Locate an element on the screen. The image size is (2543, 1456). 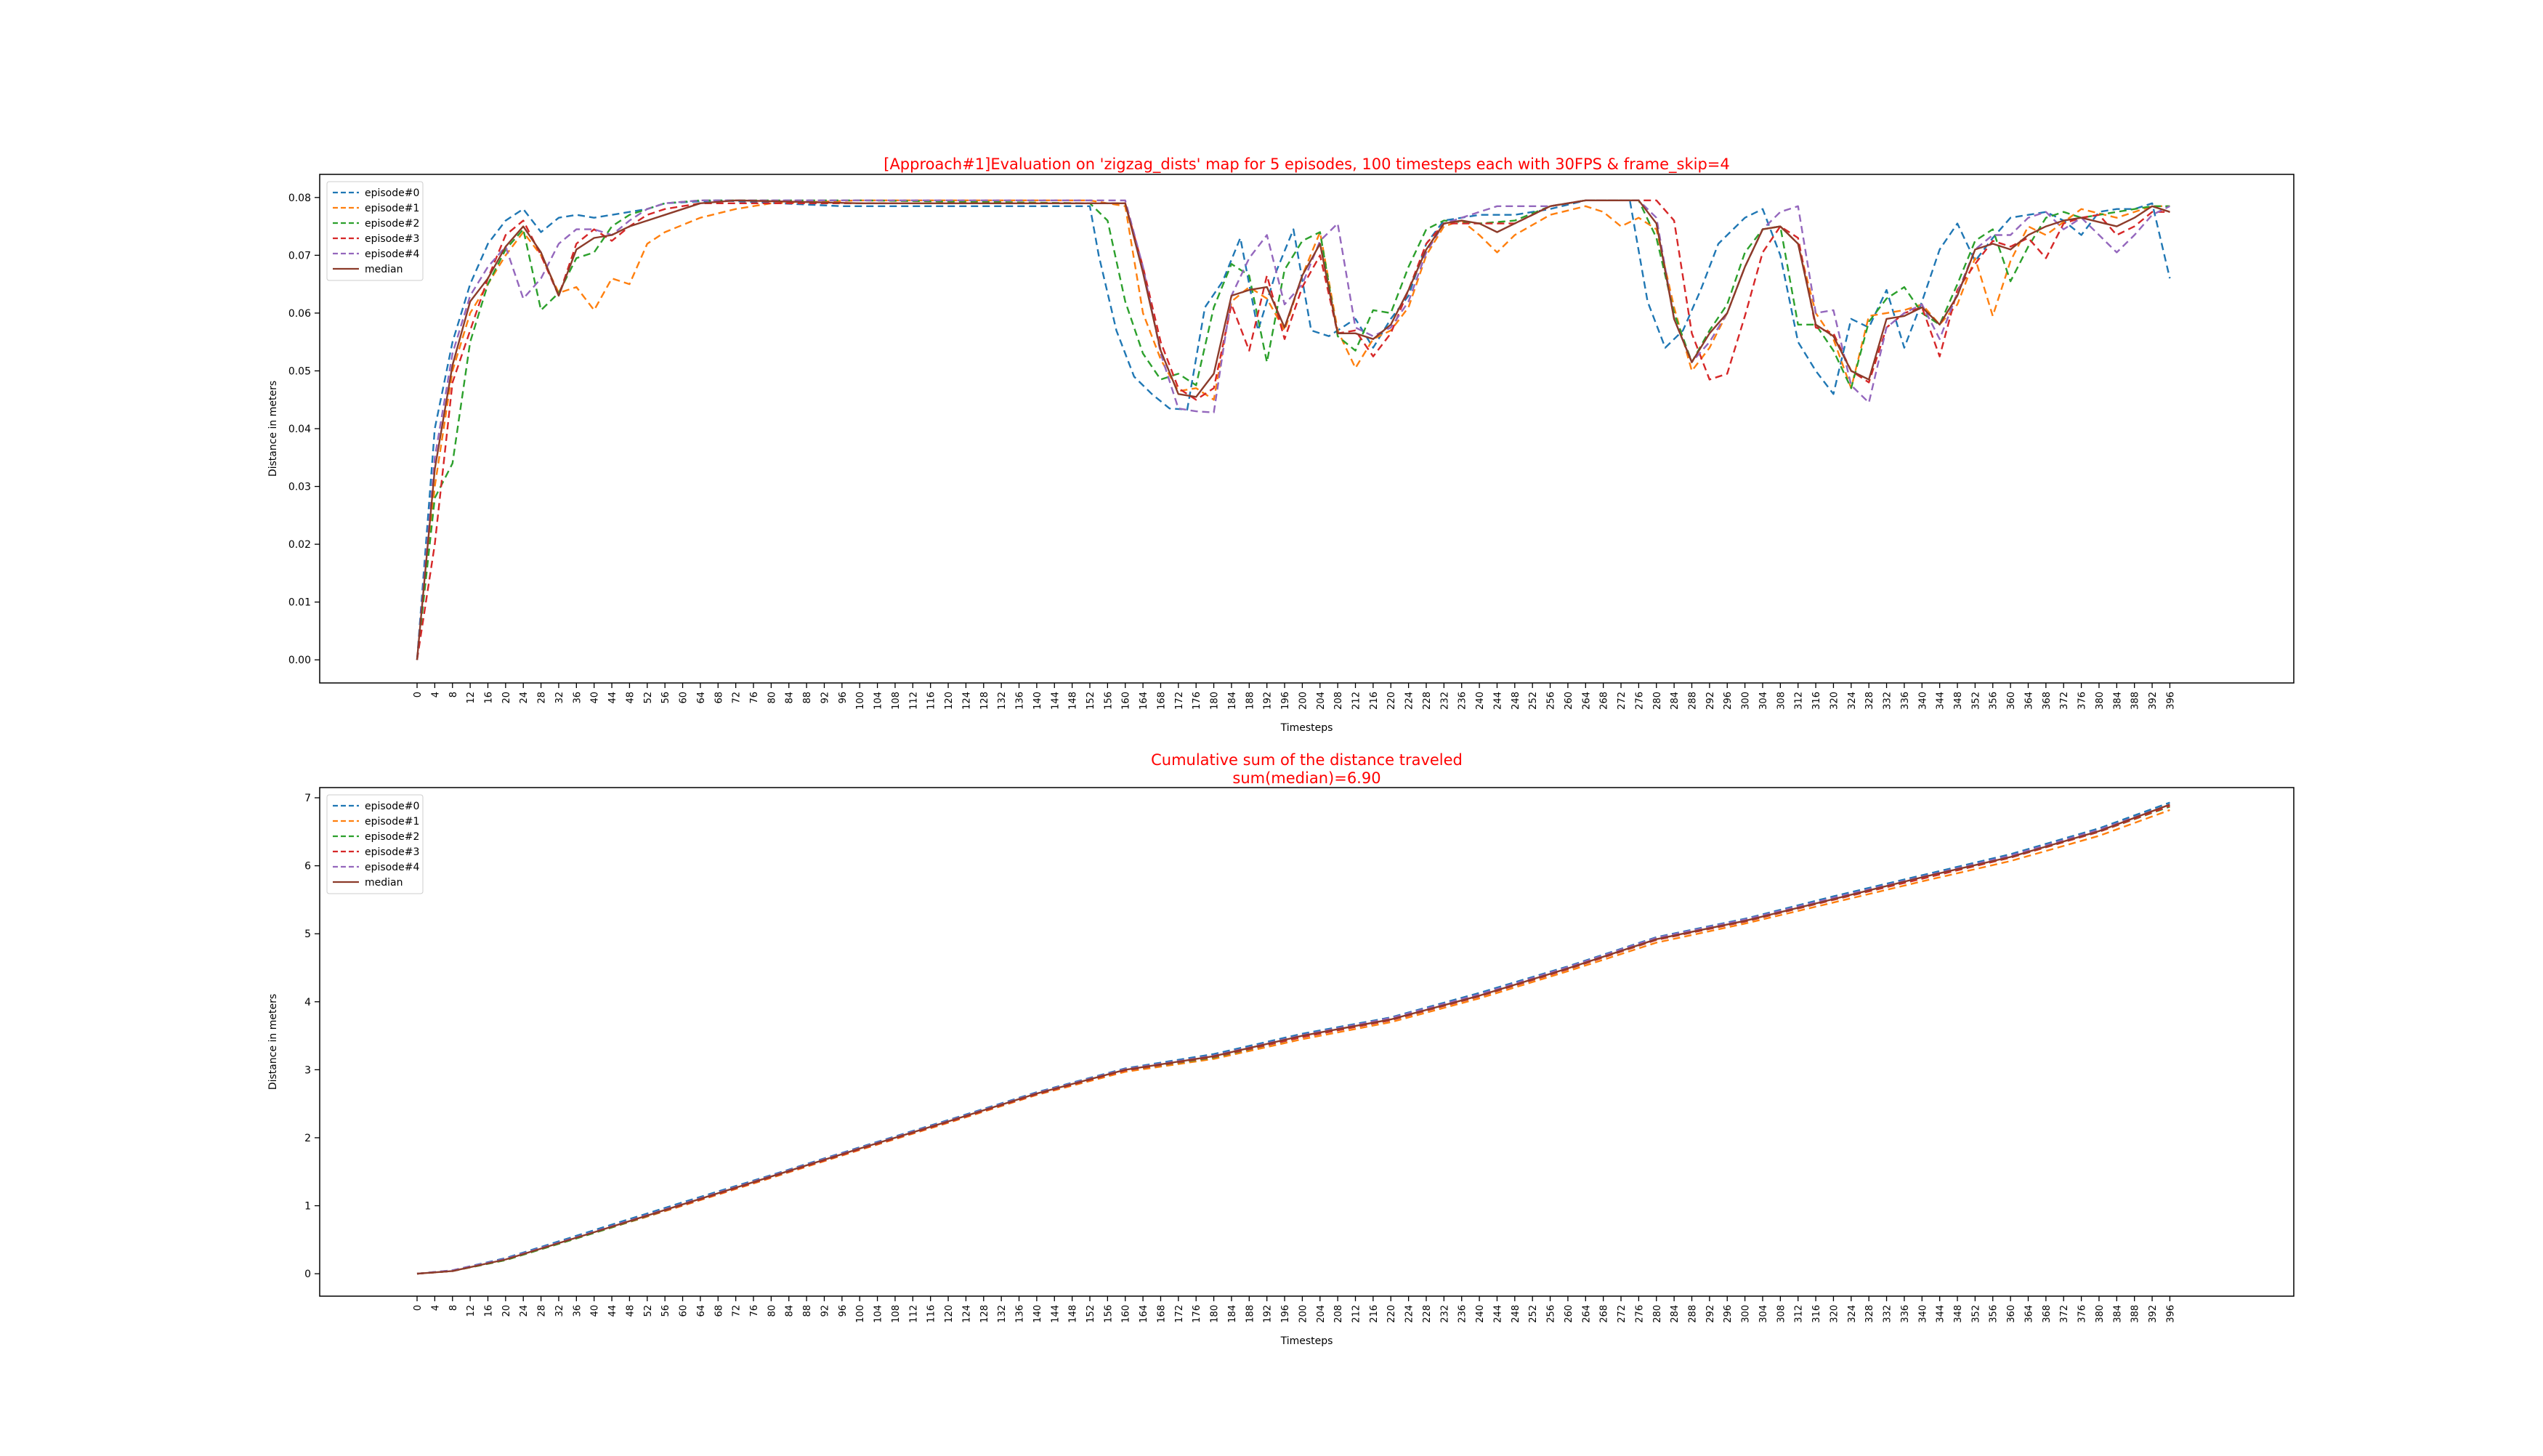
x-tick-label: 200 is located at coordinates (1303, 1314).